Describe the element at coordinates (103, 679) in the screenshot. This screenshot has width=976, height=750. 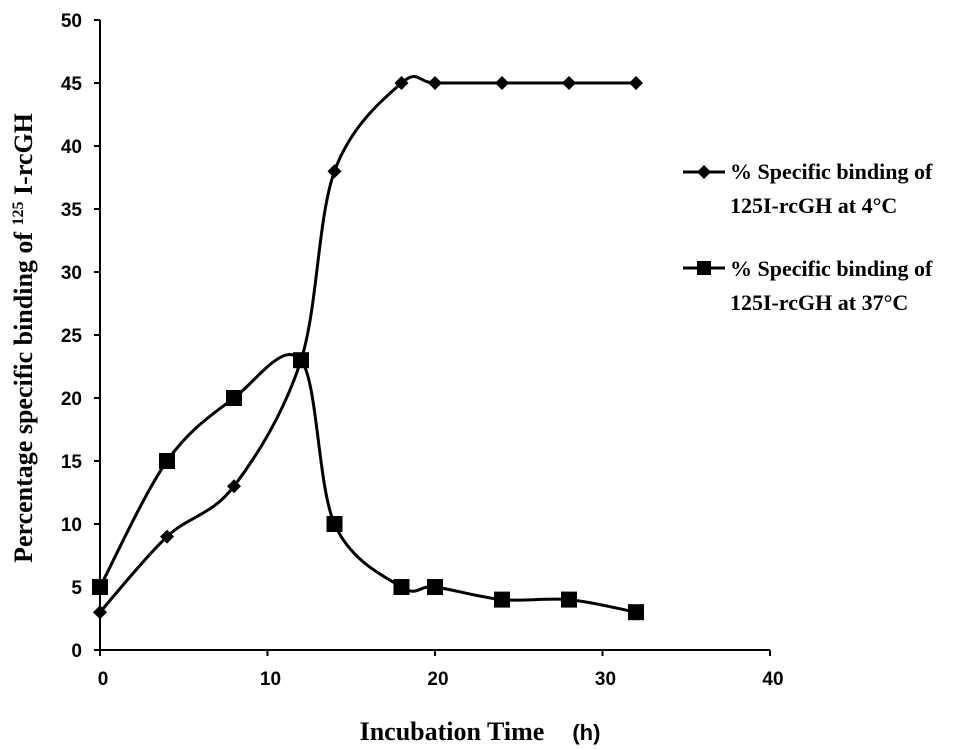
I see `x-tick-label: 0` at that location.